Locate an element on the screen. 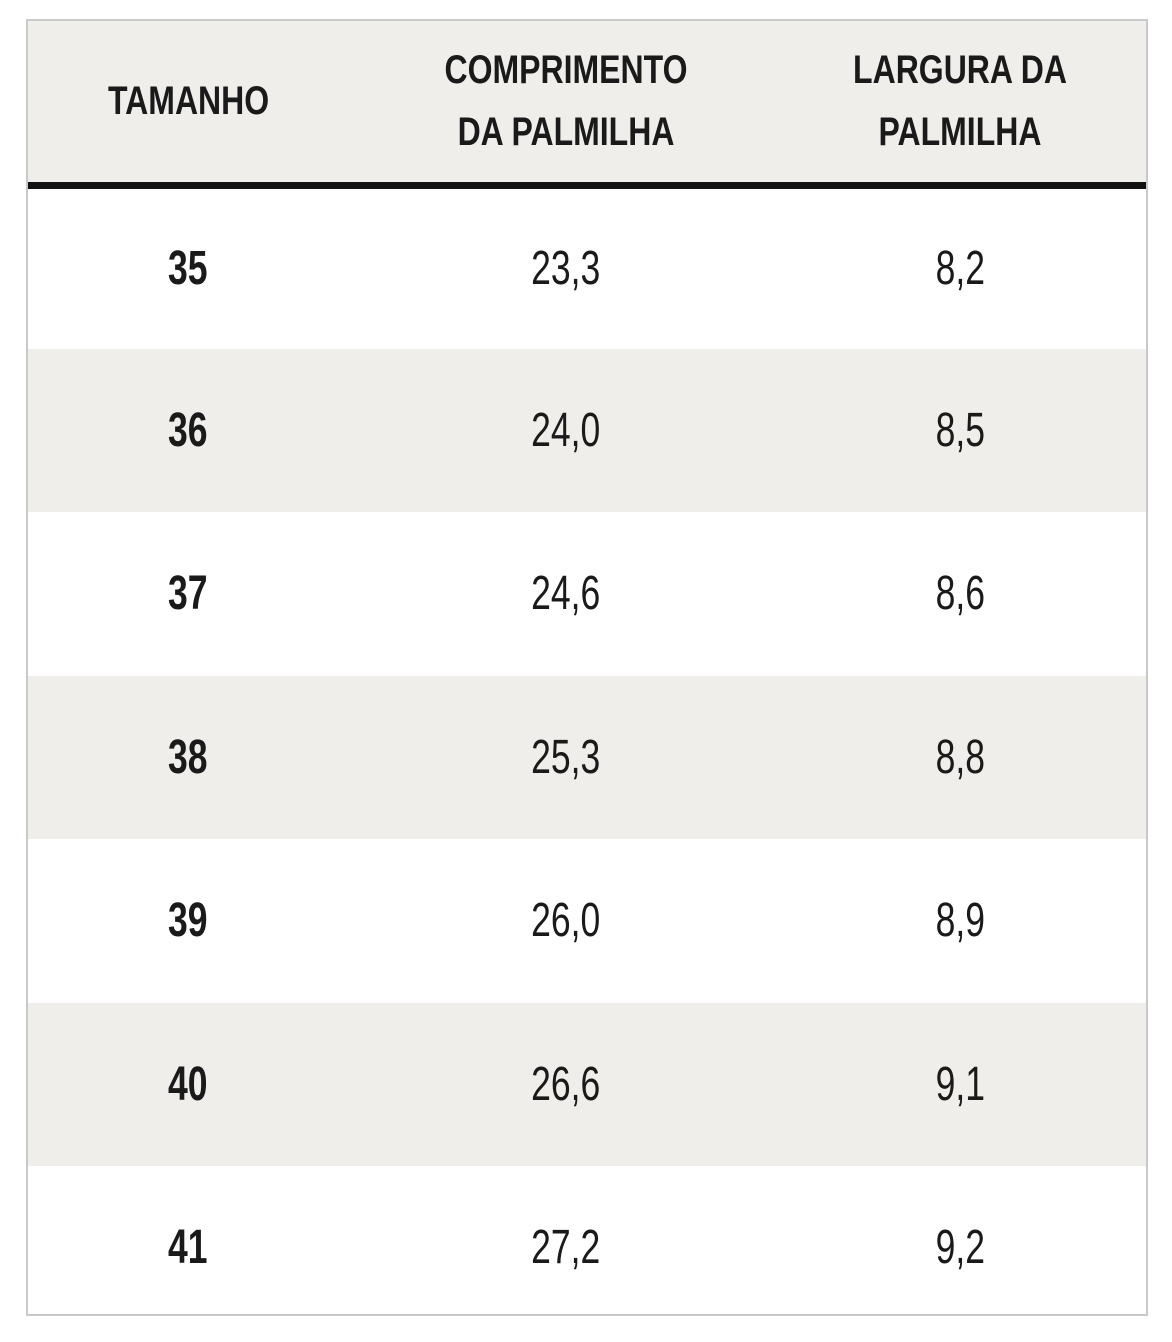  table-cell: 39 is located at coordinates (193, 921).